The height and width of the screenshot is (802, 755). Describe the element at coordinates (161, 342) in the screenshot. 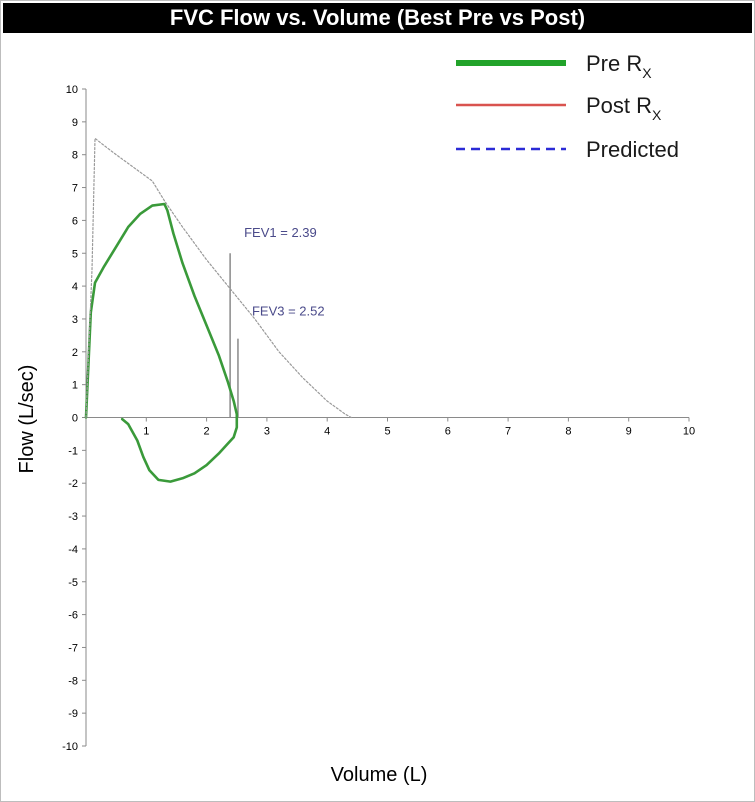

I see `series-pre-line` at that location.